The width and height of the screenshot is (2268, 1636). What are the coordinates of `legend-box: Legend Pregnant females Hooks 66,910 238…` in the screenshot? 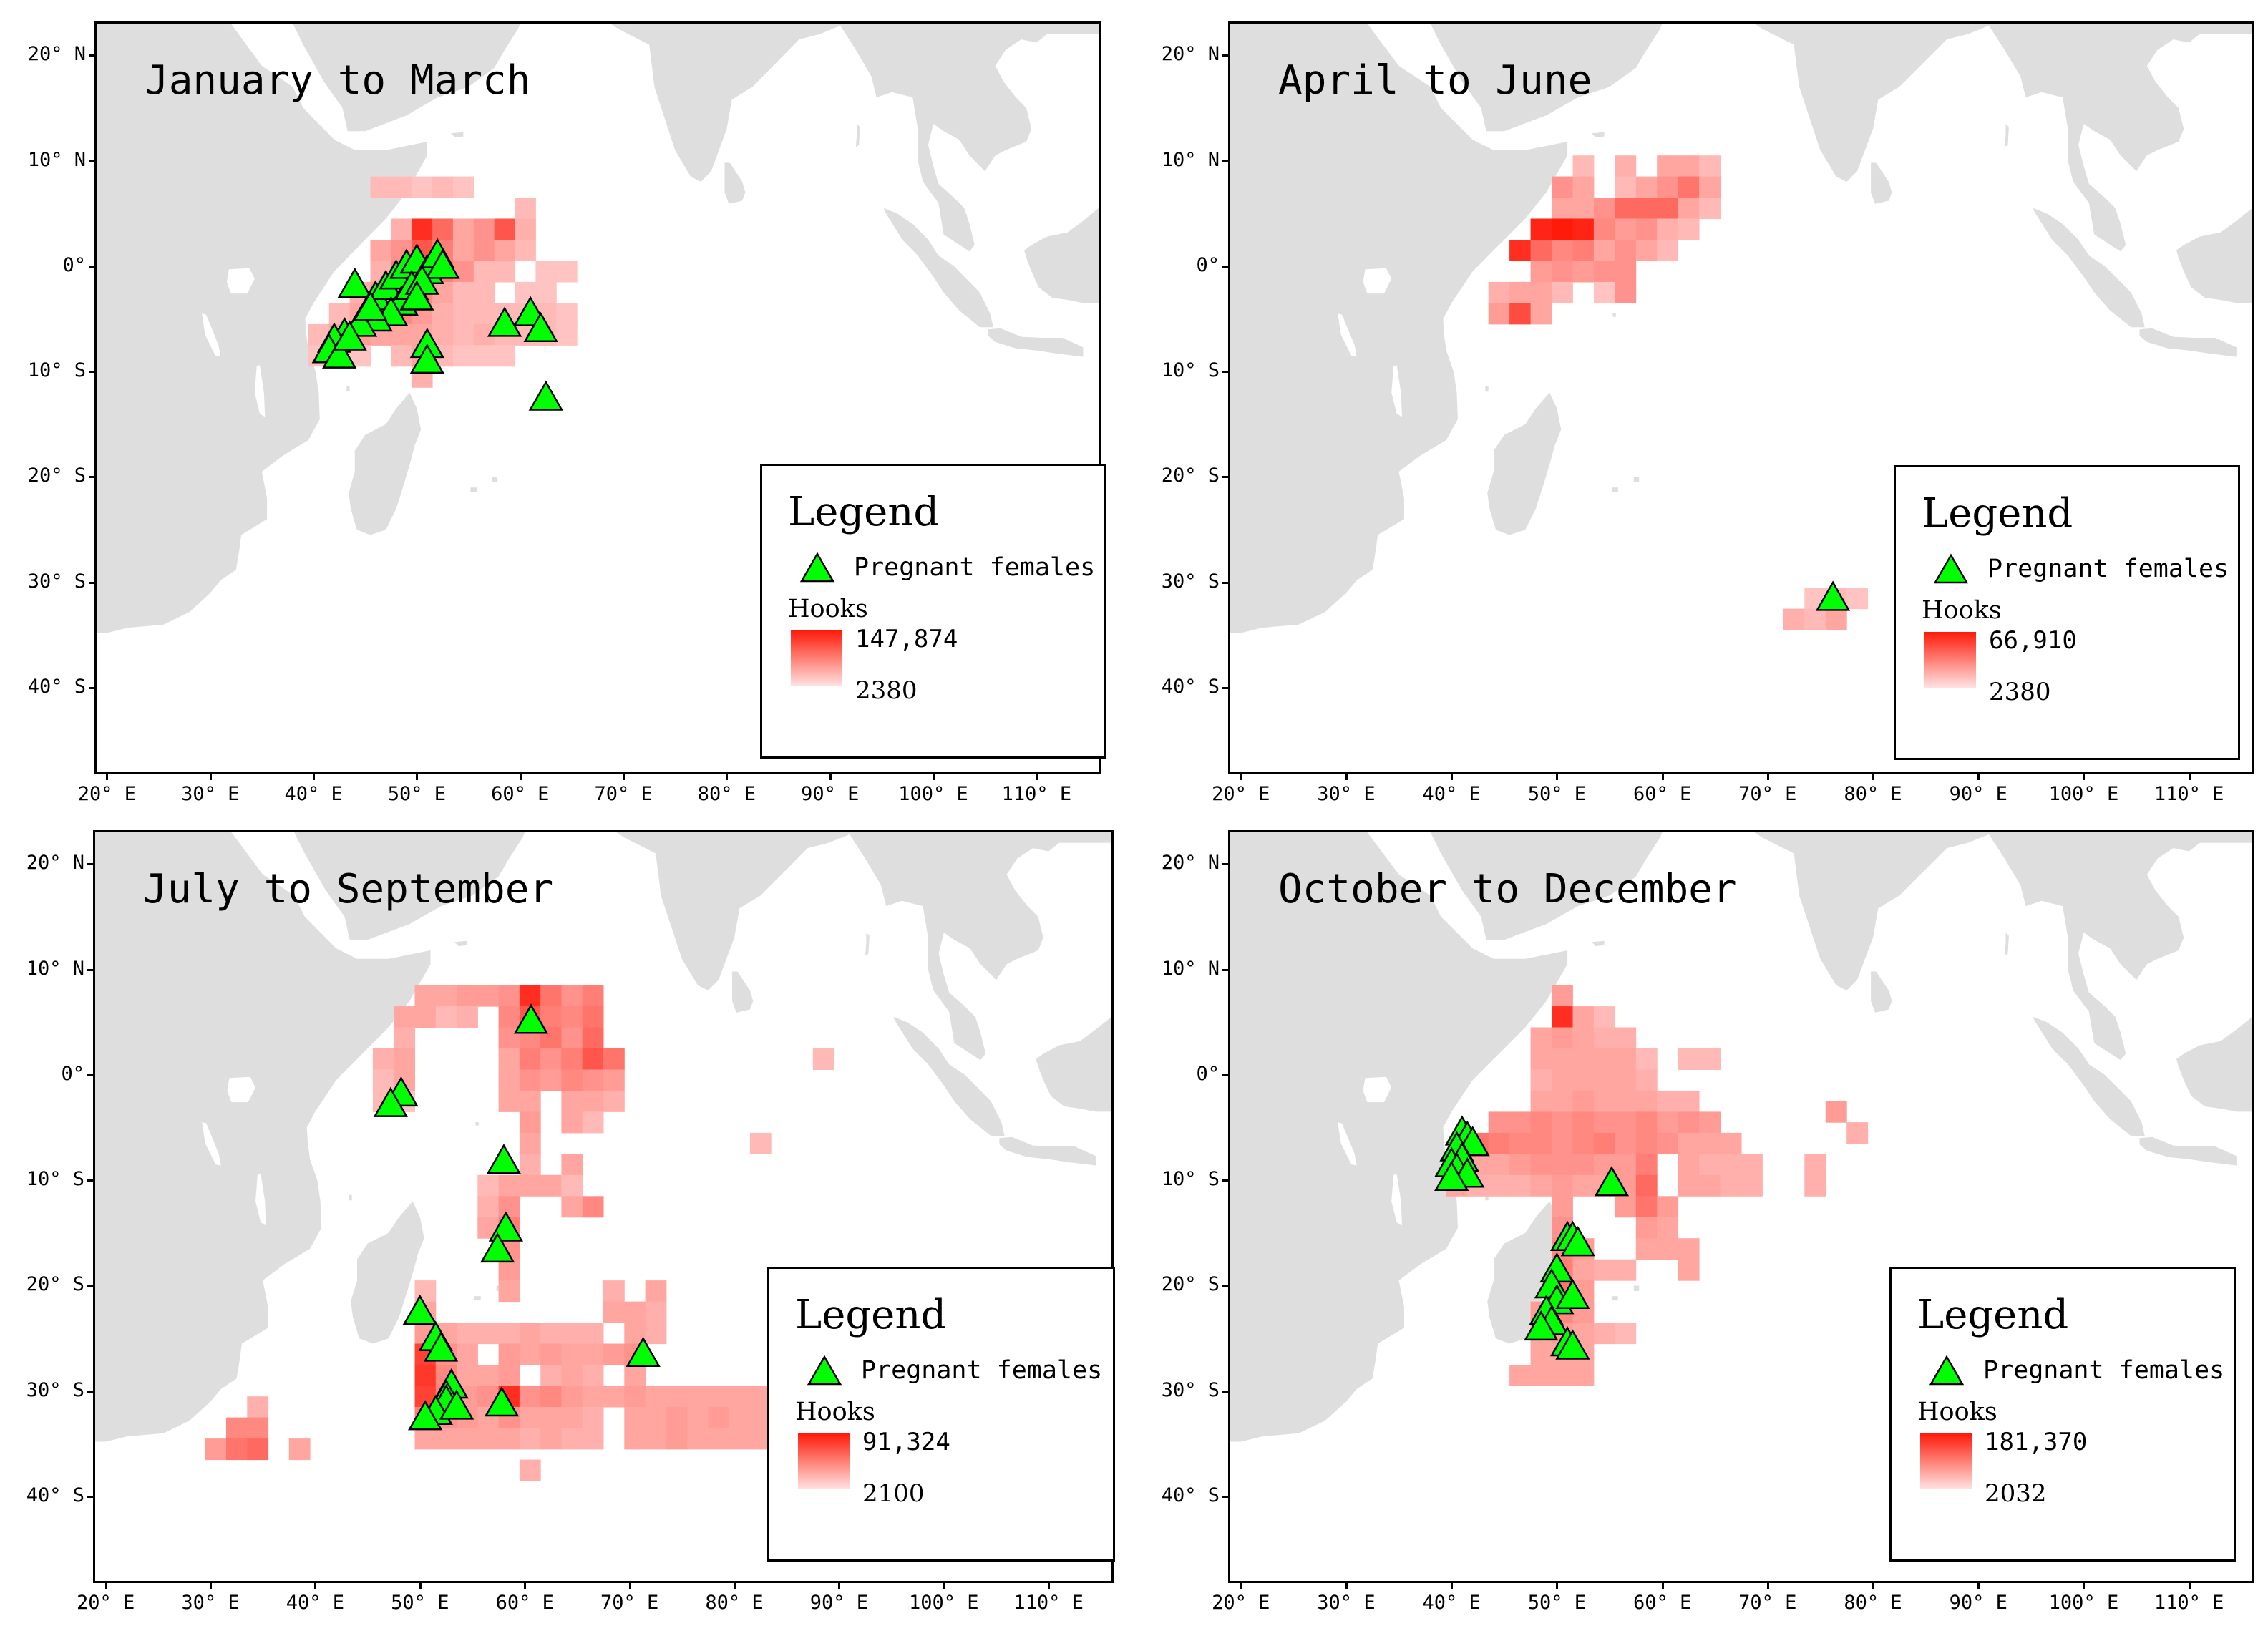 It's located at (2067, 613).